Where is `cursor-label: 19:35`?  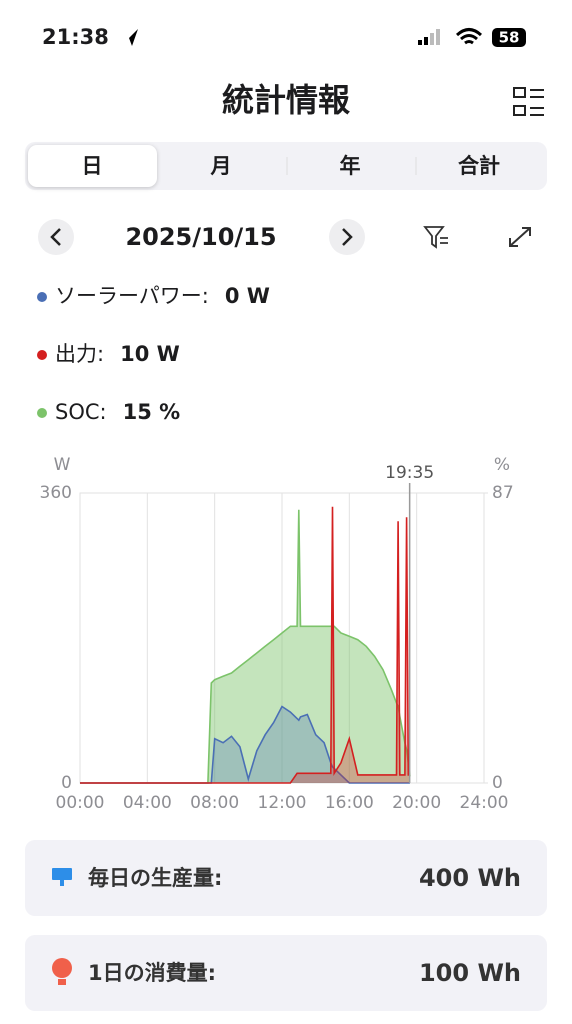 cursor-label: 19:35 is located at coordinates (409, 473).